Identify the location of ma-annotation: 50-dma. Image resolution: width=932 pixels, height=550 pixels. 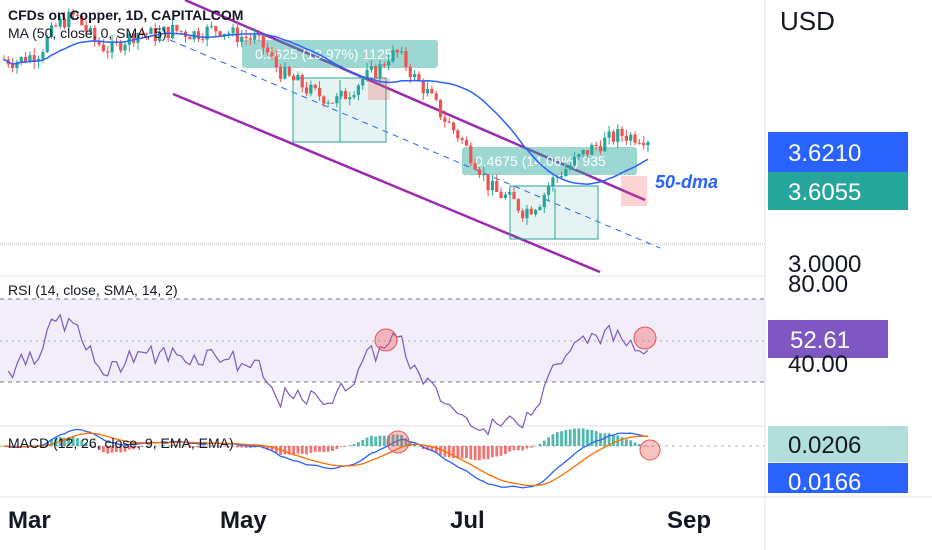
(686, 182).